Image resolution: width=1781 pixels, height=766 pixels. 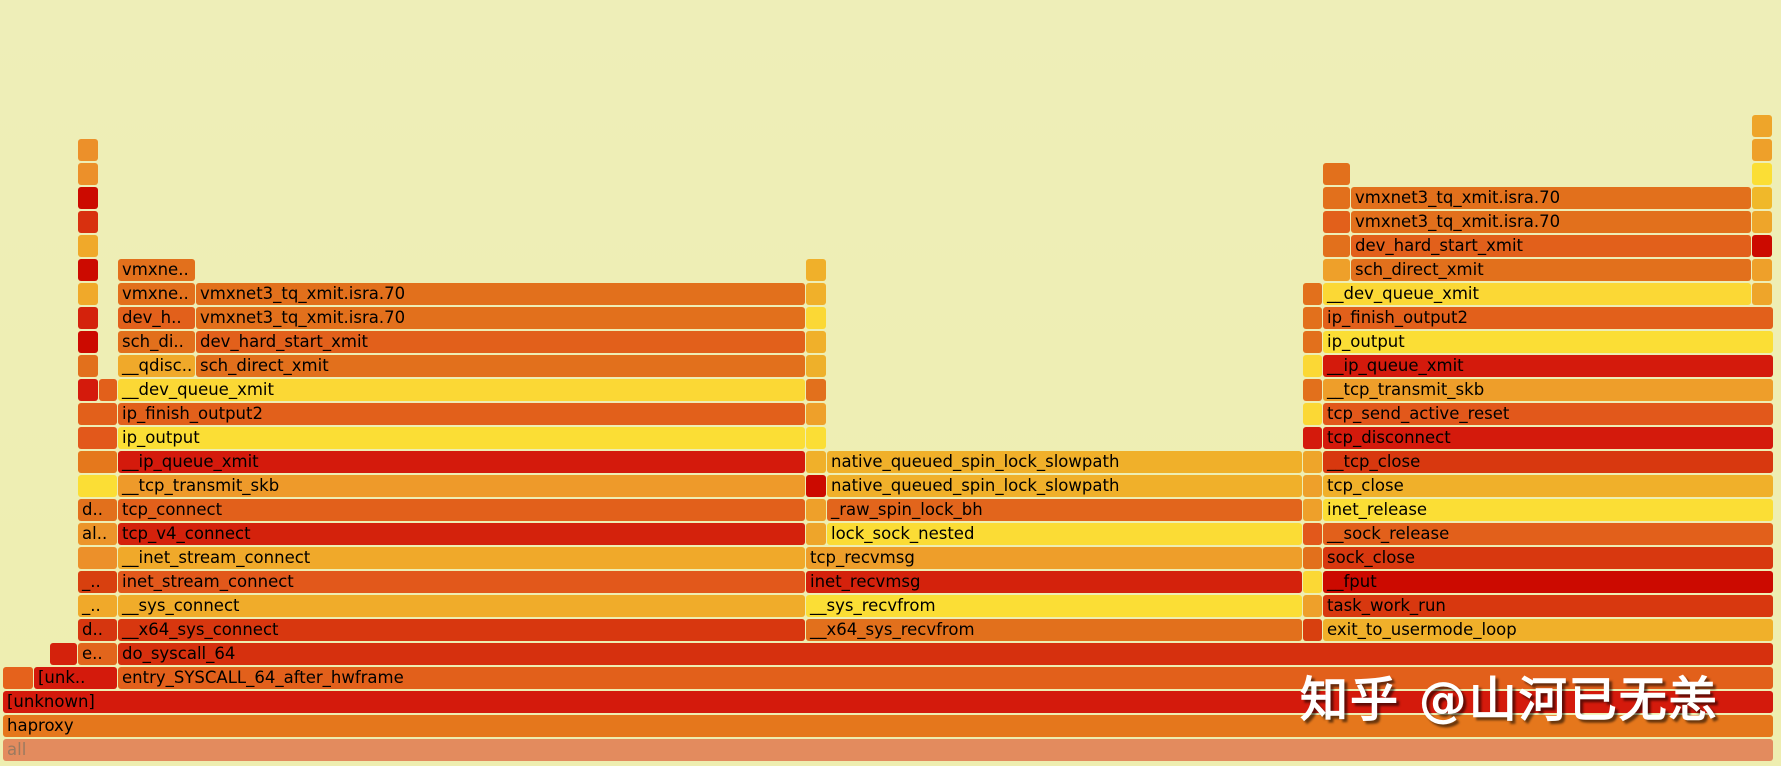 What do you see at coordinates (1548, 462) in the screenshot?
I see `flame-frame: __tcp_close` at bounding box center [1548, 462].